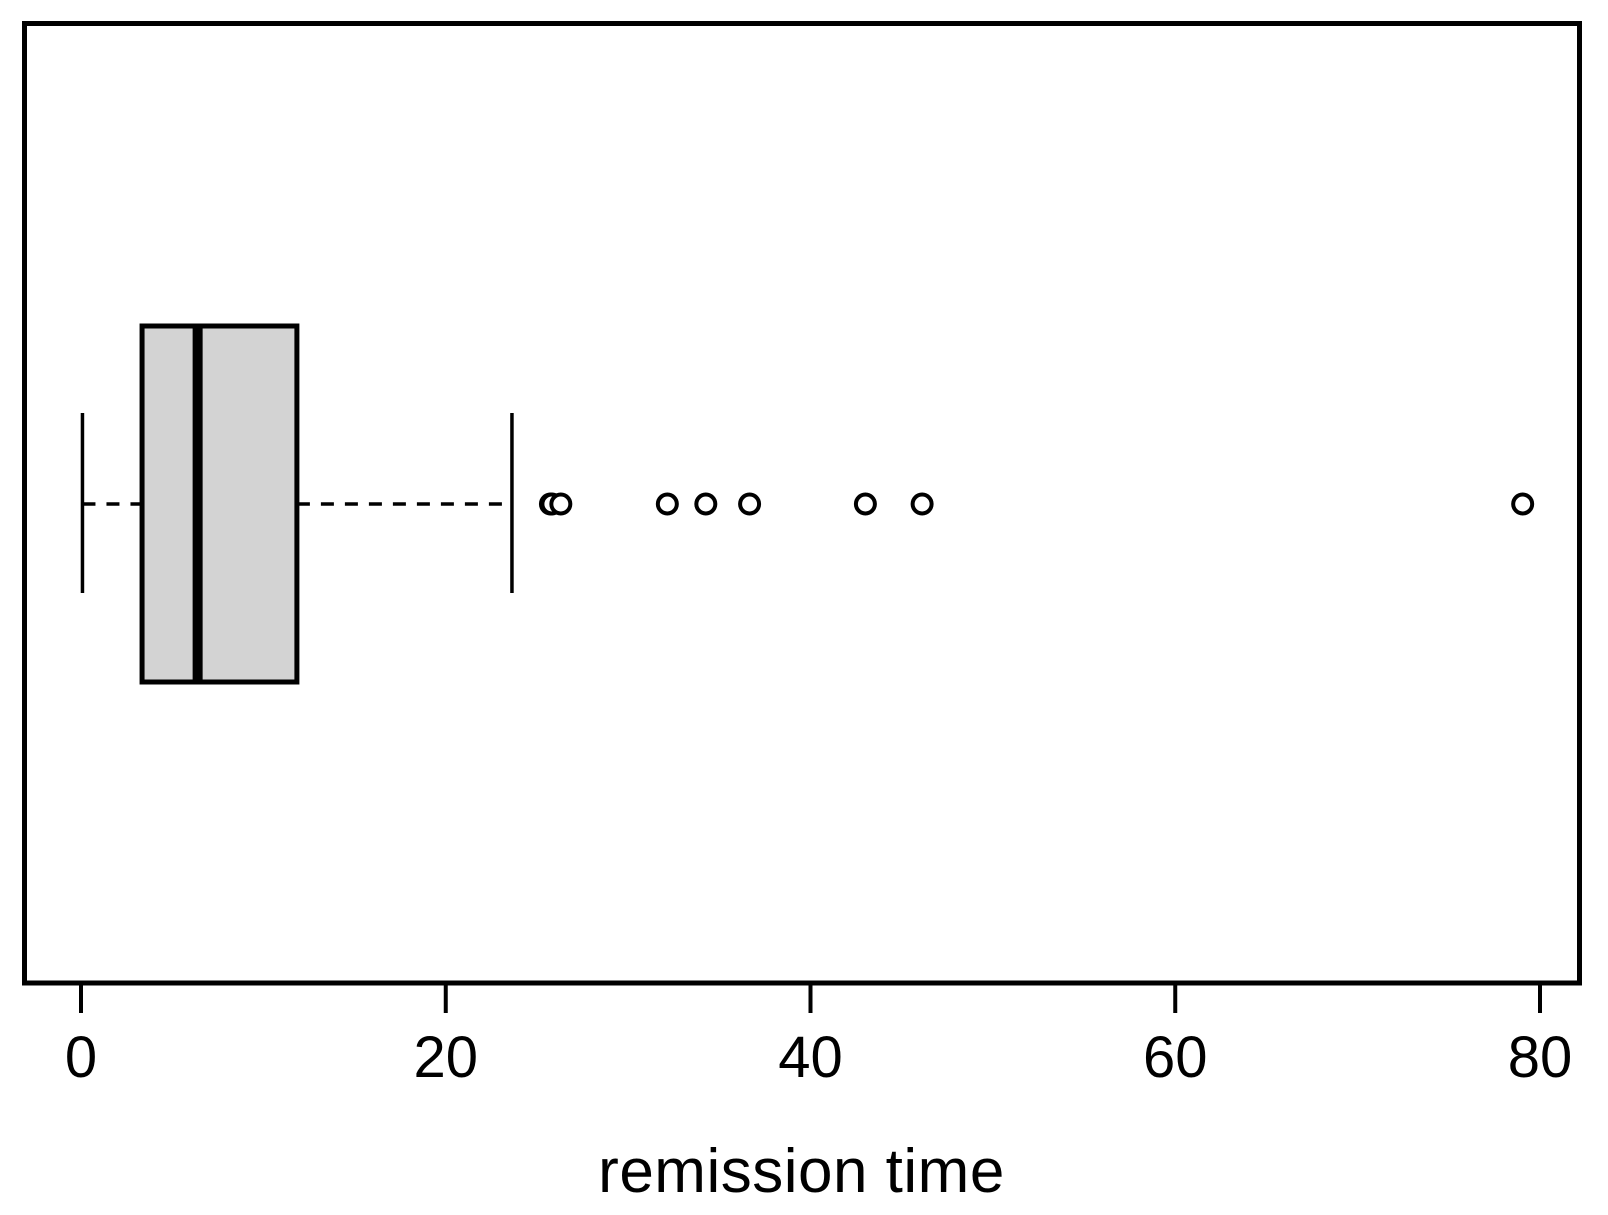 The image size is (1608, 1215). I want to click on x-tick-label: 40, so click(810, 1057).